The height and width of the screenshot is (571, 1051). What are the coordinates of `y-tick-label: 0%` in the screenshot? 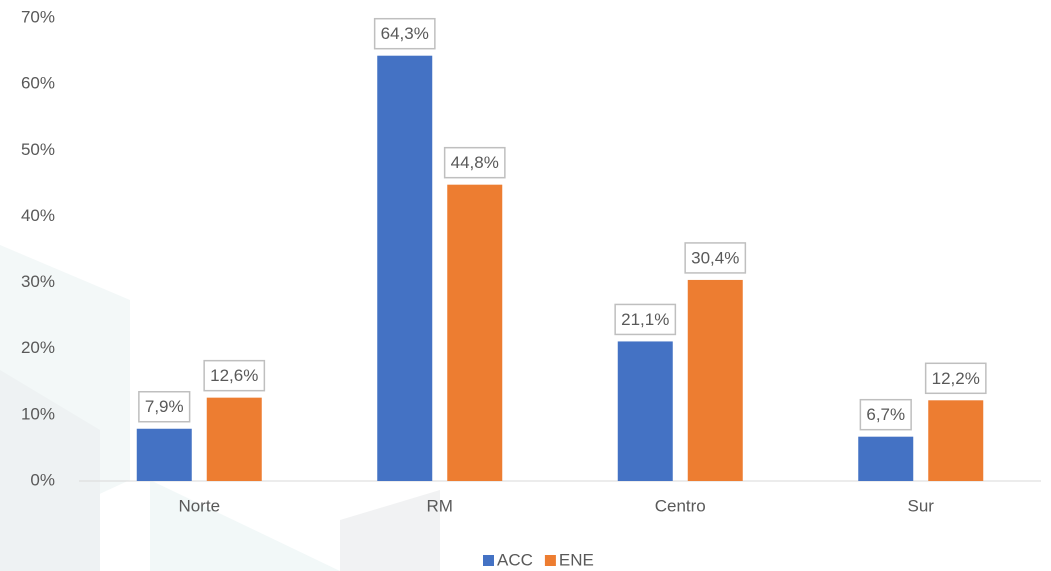 It's located at (42, 479).